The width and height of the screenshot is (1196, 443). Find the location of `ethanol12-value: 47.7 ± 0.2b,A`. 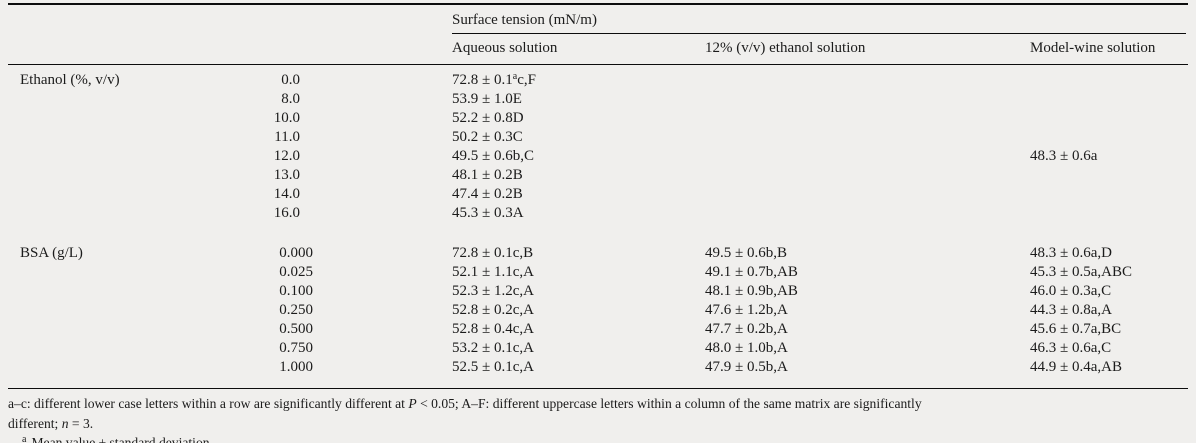

ethanol12-value: 47.7 ± 0.2b,A is located at coordinates (746, 329).